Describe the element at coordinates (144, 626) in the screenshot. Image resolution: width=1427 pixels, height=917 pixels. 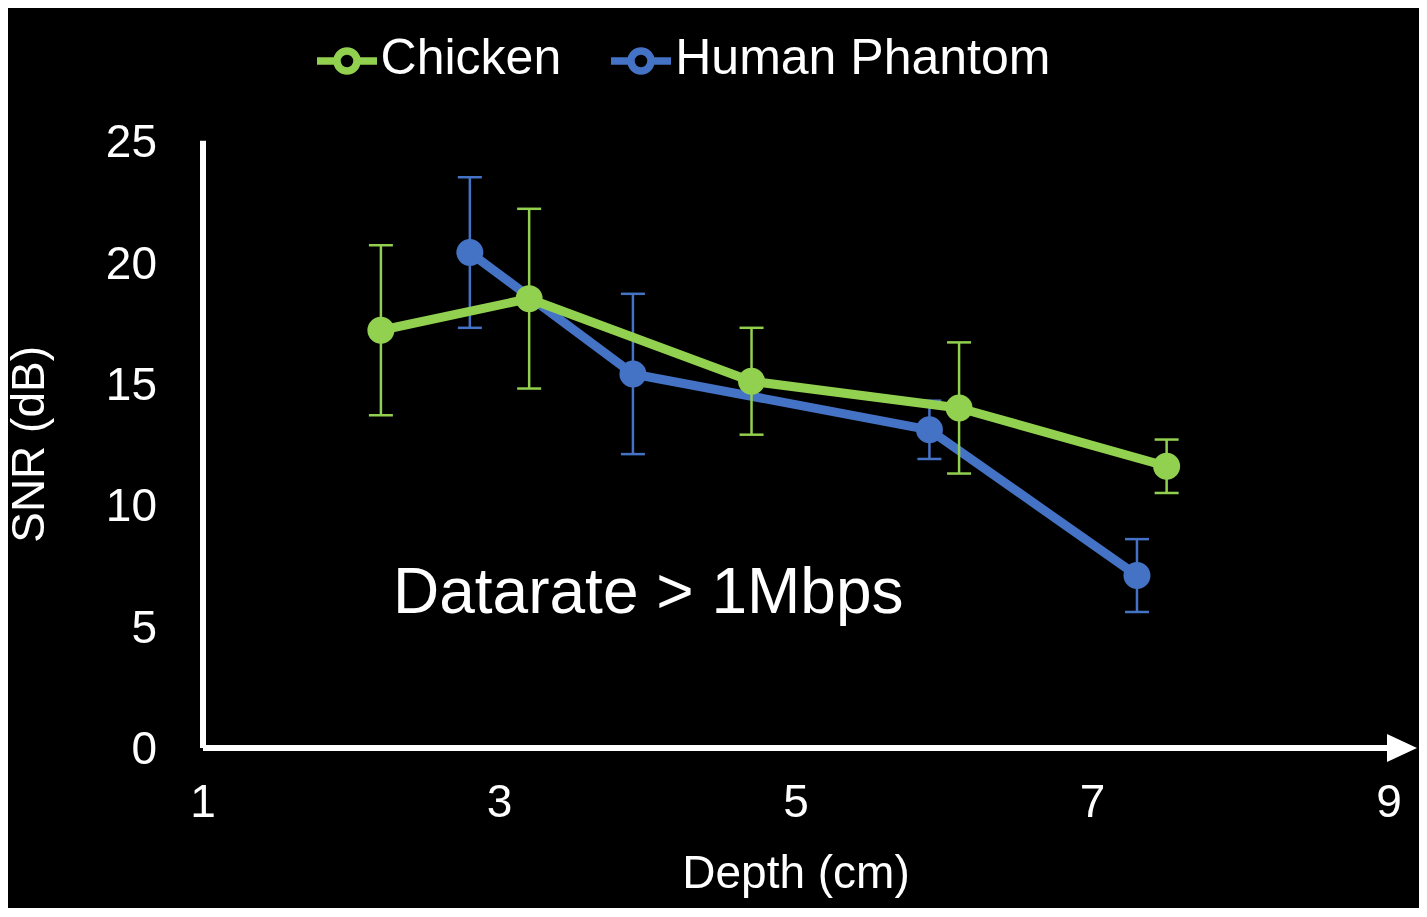
I see `y-tick-label: 5` at that location.